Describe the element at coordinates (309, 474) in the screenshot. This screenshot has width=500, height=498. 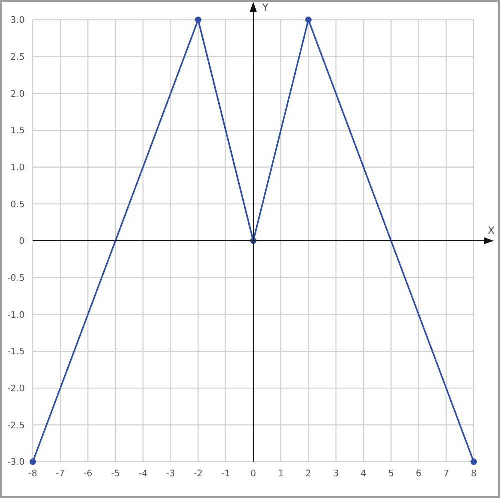
I see `x-tick-label: 2` at that location.